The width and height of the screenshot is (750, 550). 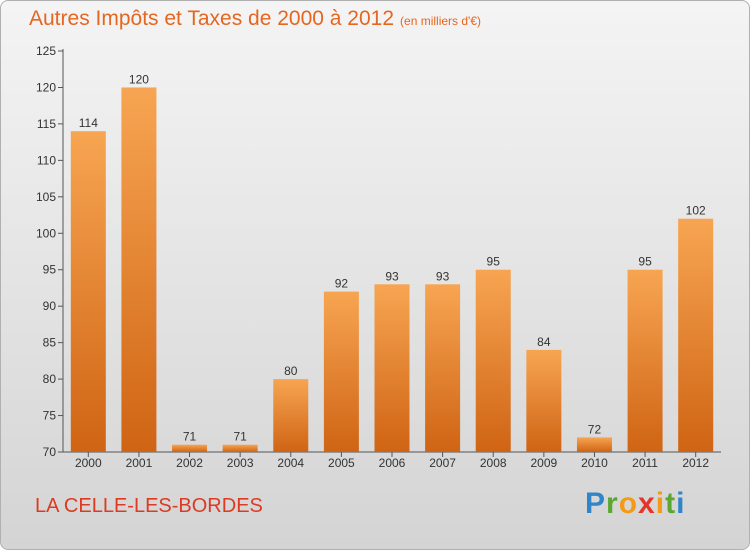 I want to click on y-tick-label: 75, so click(x=50, y=416).